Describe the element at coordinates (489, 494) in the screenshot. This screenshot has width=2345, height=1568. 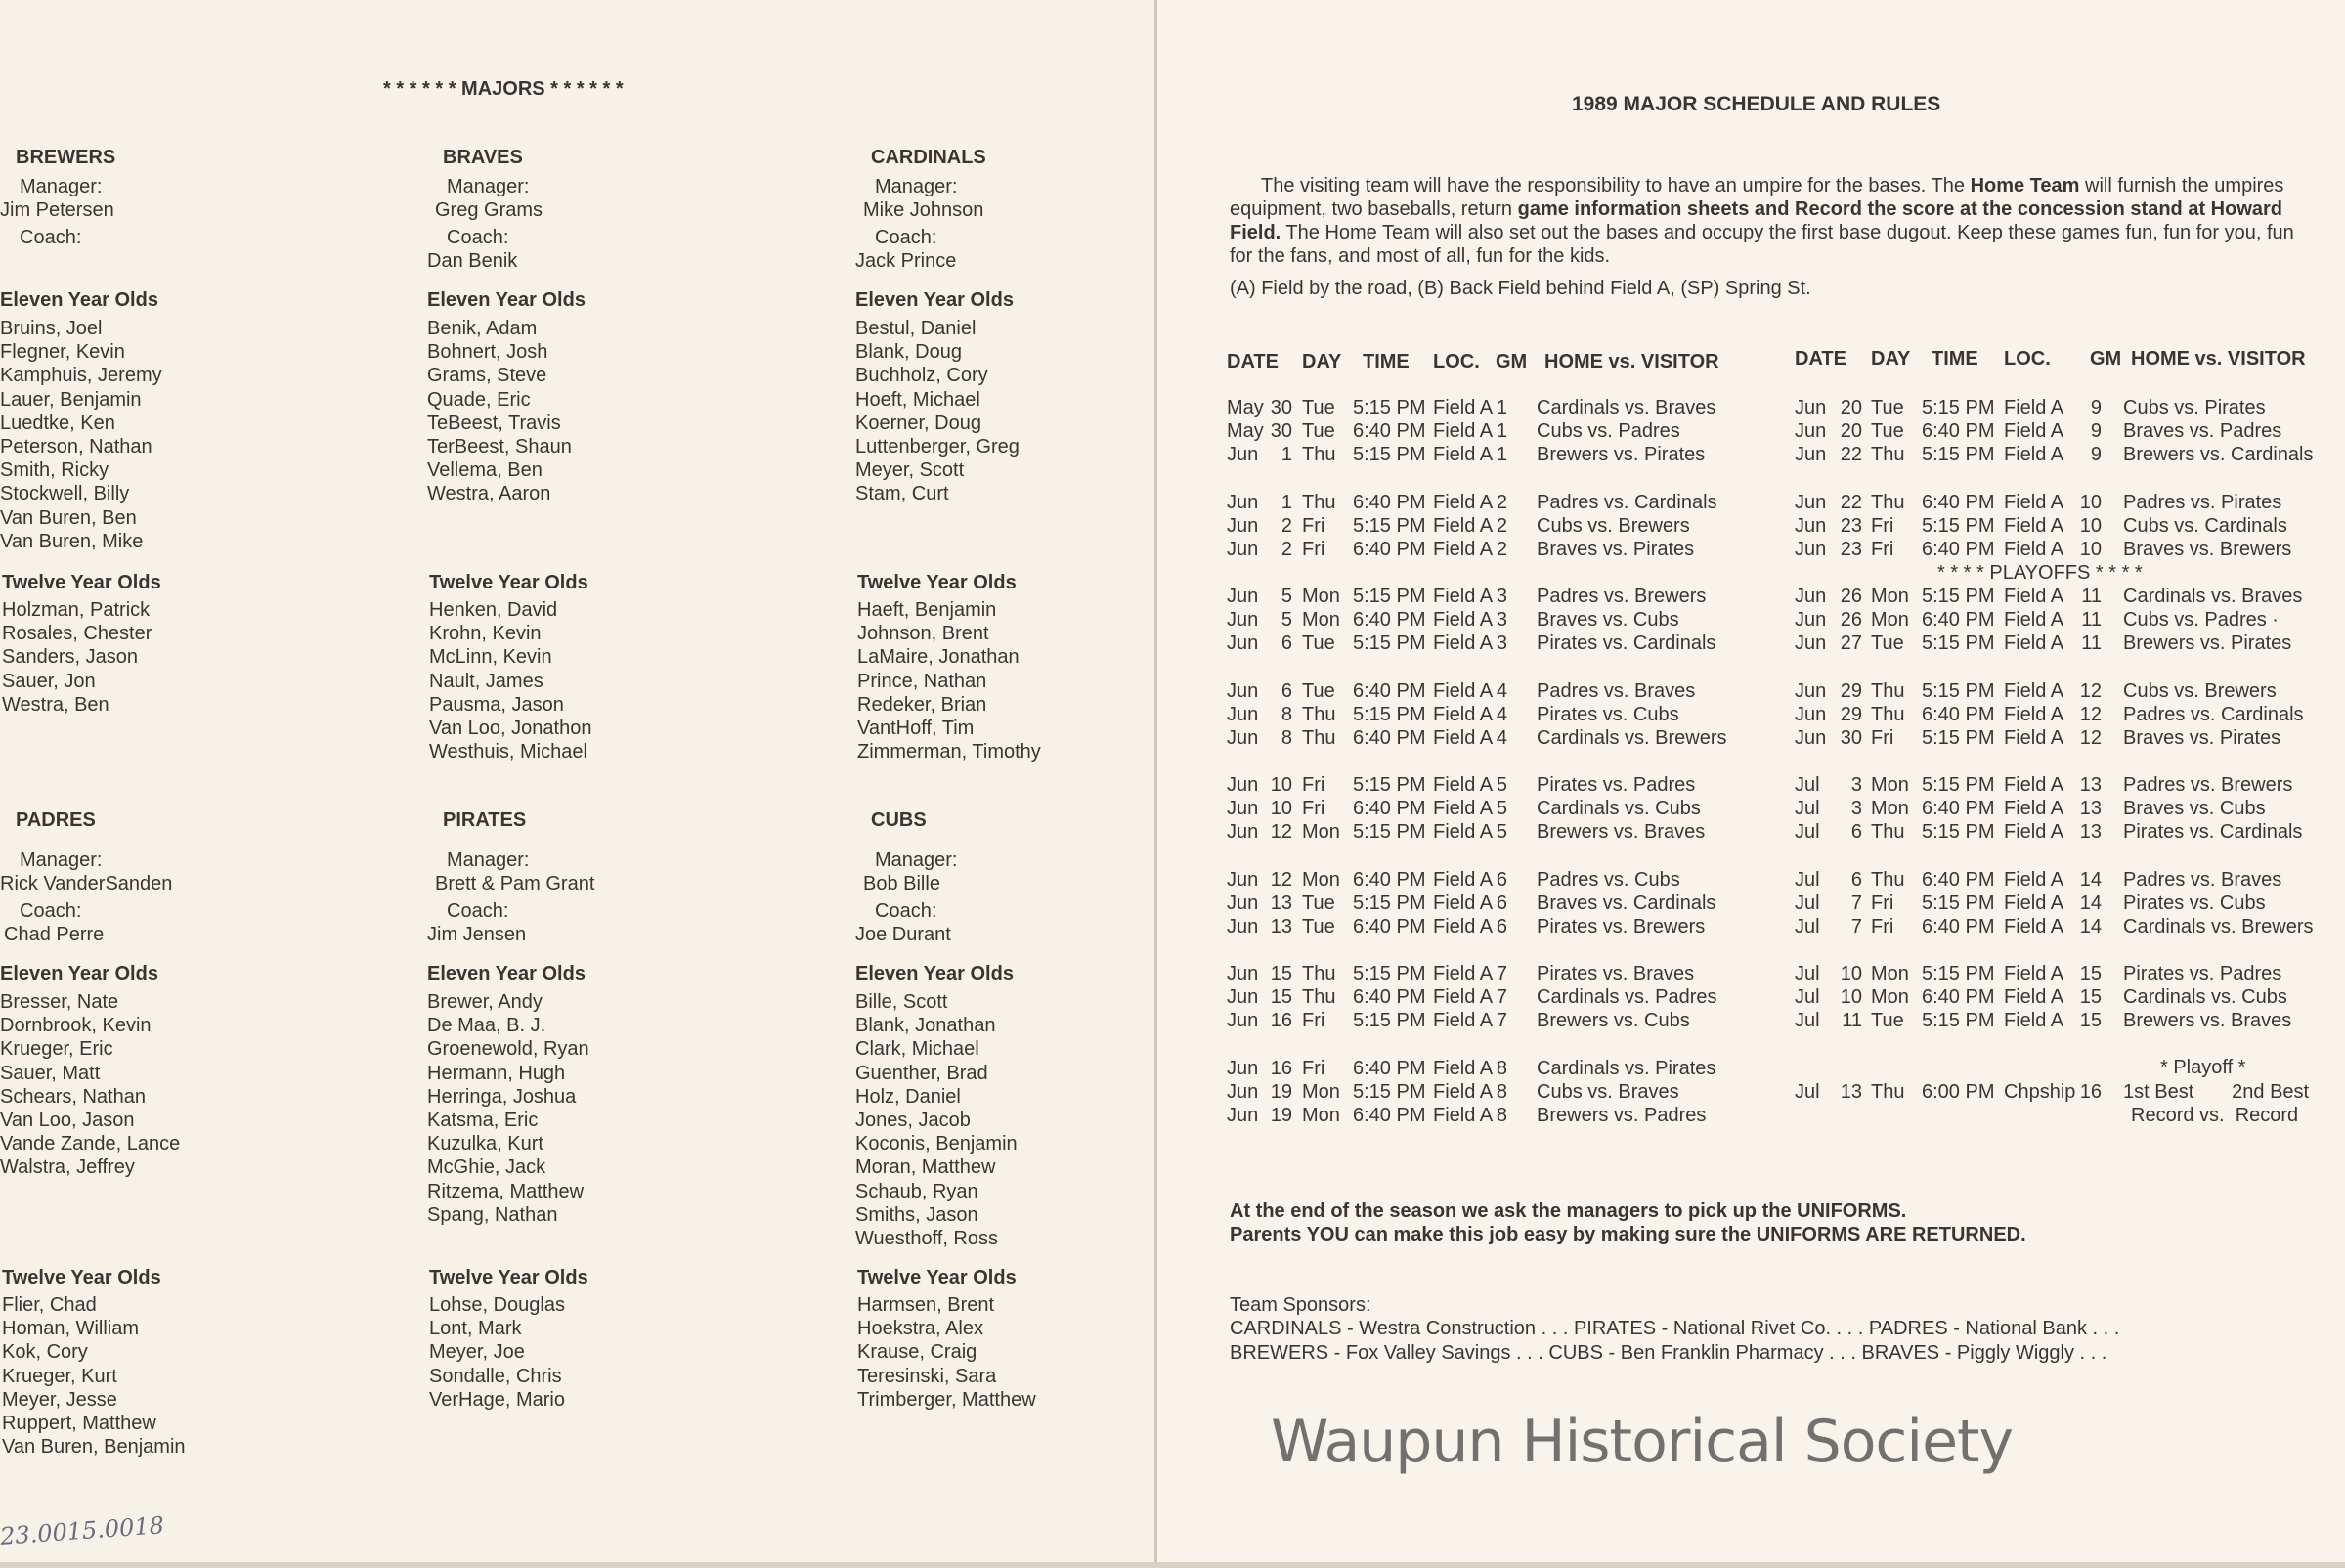
I see `player-name: Westra, Aaron` at that location.